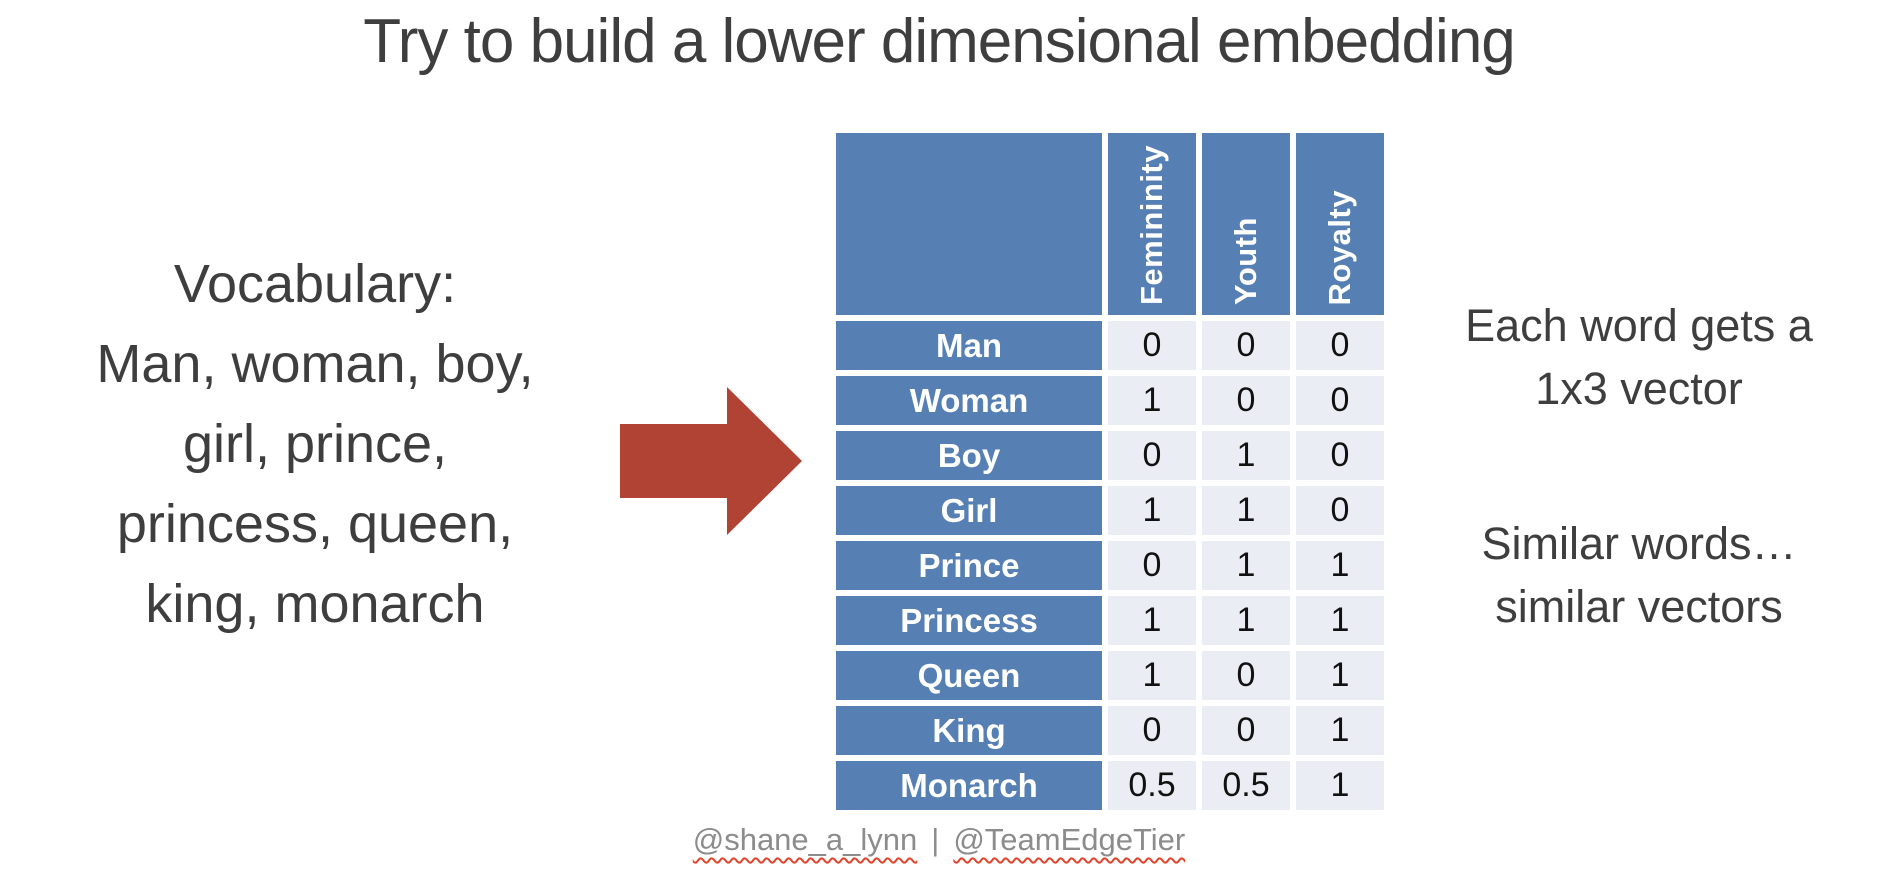 The image size is (1878, 884). Describe the element at coordinates (315, 604) in the screenshot. I see `vocab-line: king, monarch` at that location.